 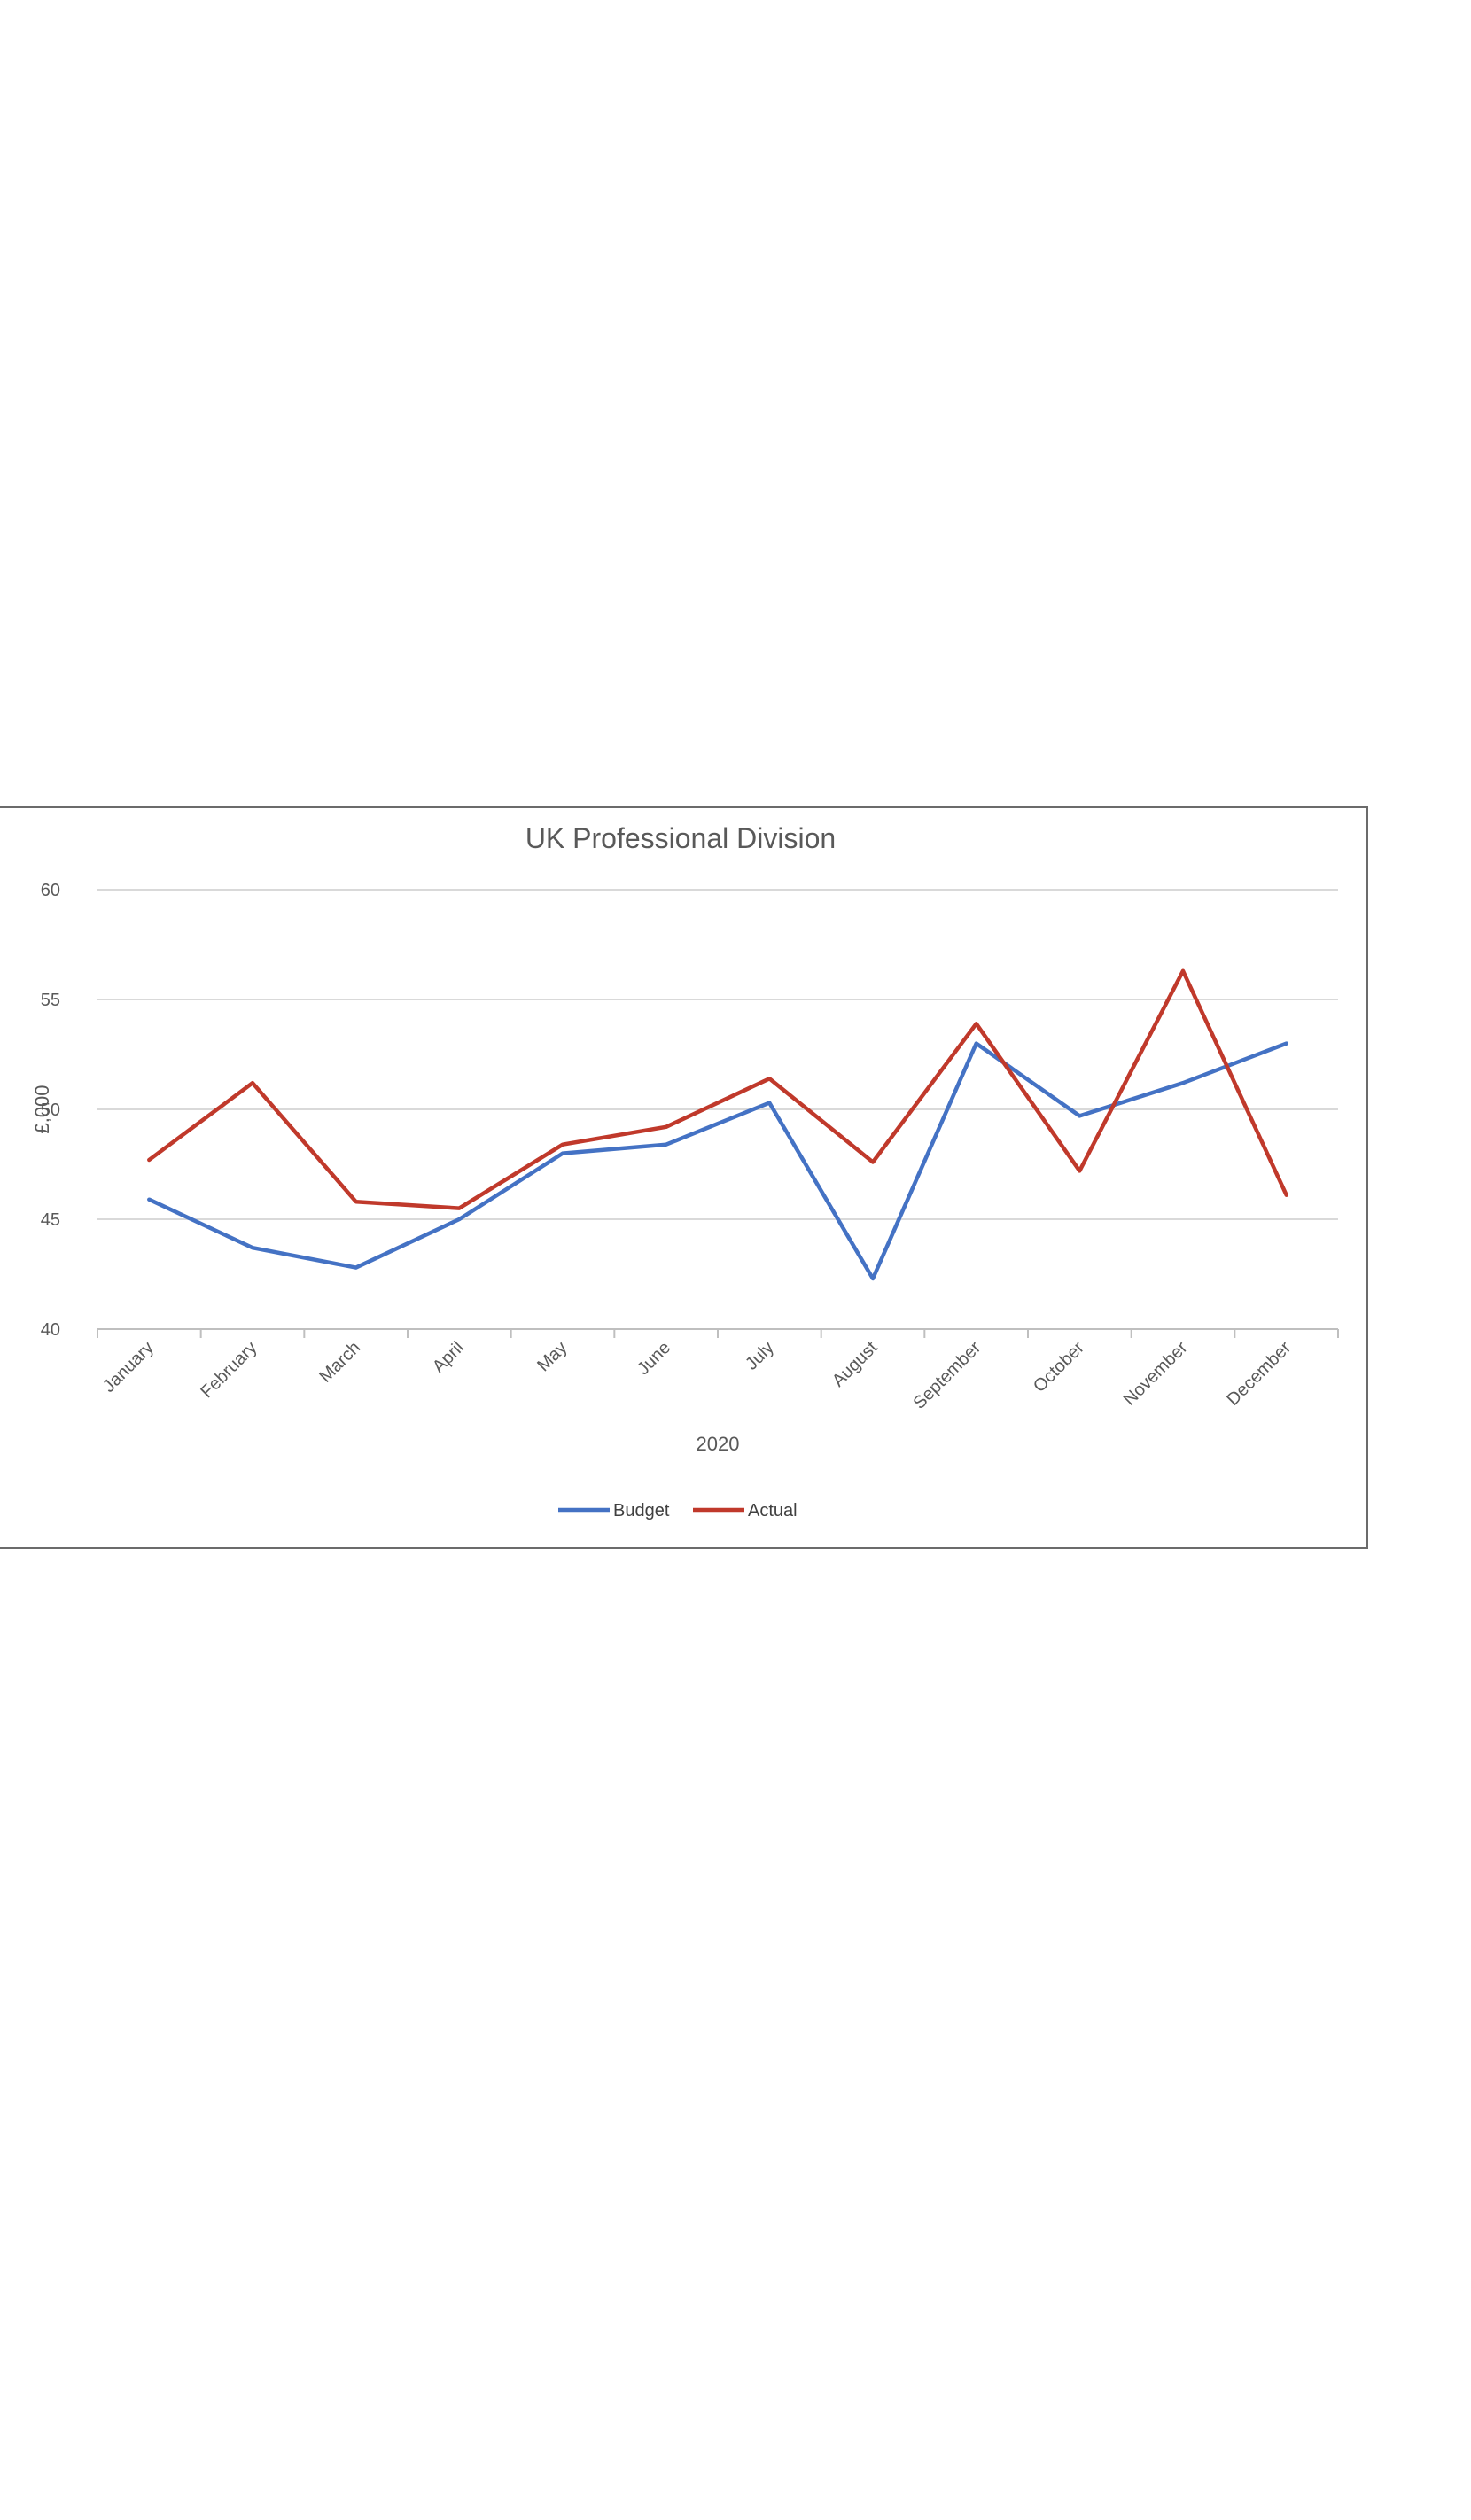 What do you see at coordinates (641, 1511) in the screenshot?
I see `legend-label: Budget` at bounding box center [641, 1511].